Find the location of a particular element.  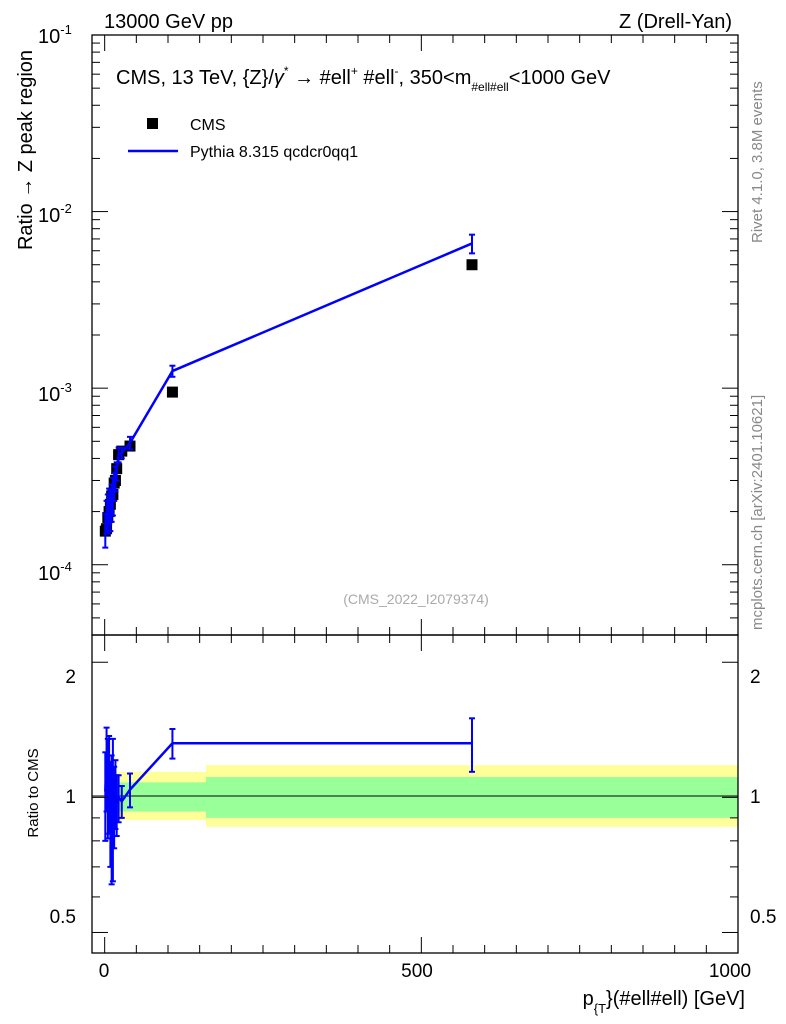

header-right: Z (Drell-Yan) is located at coordinates (675, 22).